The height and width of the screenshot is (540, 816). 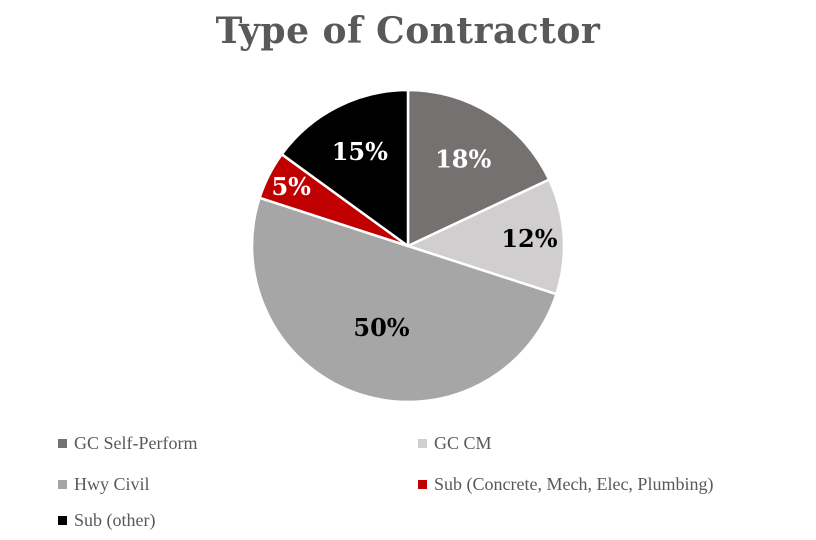 I want to click on legend-item-gc-self-perform: GC Self-Perform, so click(x=127, y=443).